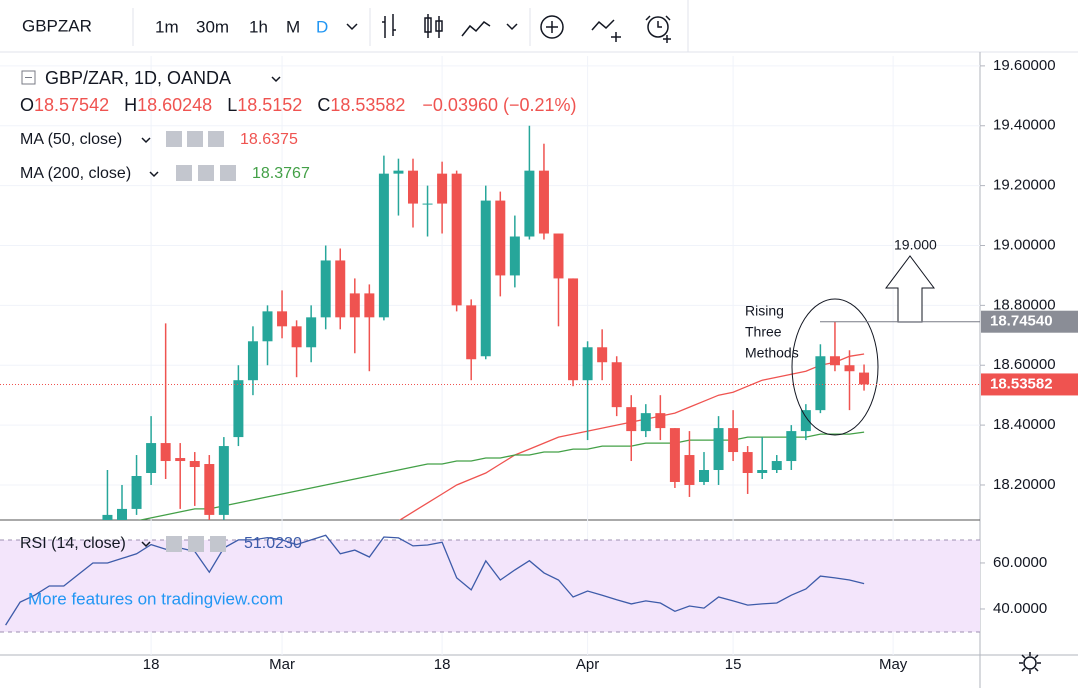 The image size is (1078, 688). What do you see at coordinates (435, 580) in the screenshot?
I see `rsi-line` at bounding box center [435, 580].